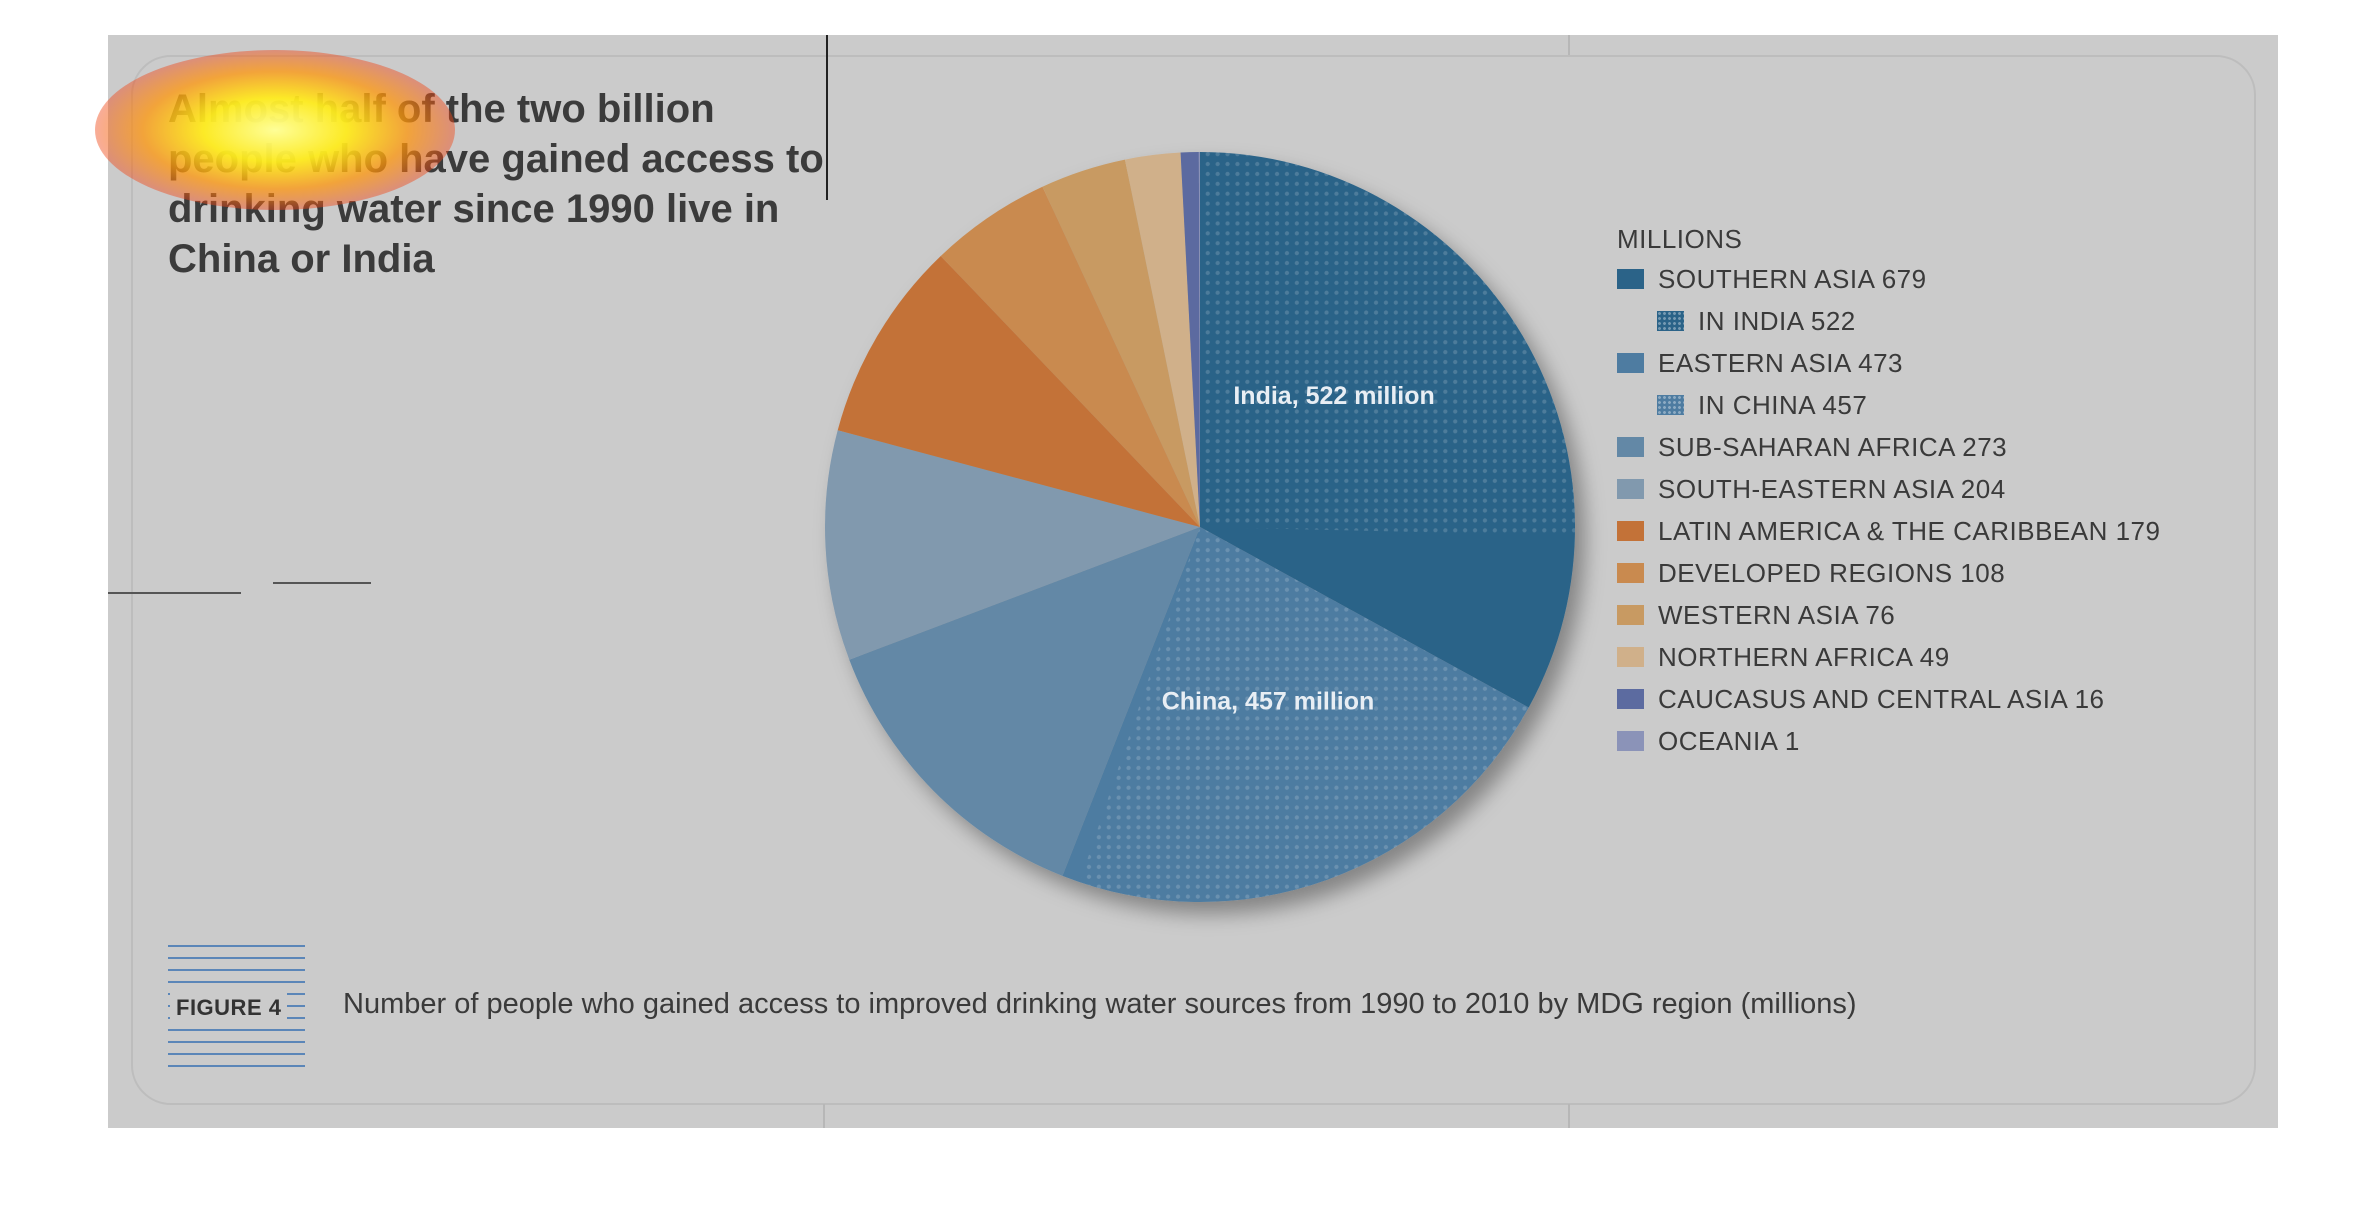  What do you see at coordinates (1942, 405) in the screenshot?
I see `legend-item: IN CHINA 457` at bounding box center [1942, 405].